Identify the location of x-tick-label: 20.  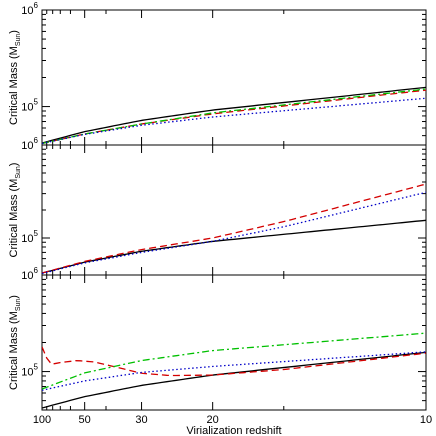
(213, 420).